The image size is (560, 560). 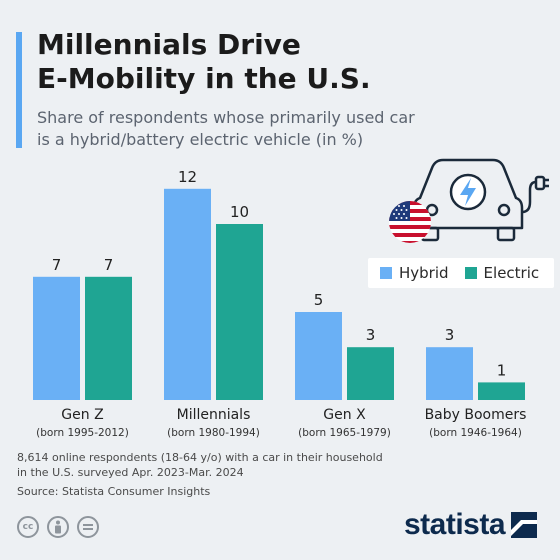 What do you see at coordinates (114, 491) in the screenshot?
I see `source-note: Source: Statista Consumer Insights` at bounding box center [114, 491].